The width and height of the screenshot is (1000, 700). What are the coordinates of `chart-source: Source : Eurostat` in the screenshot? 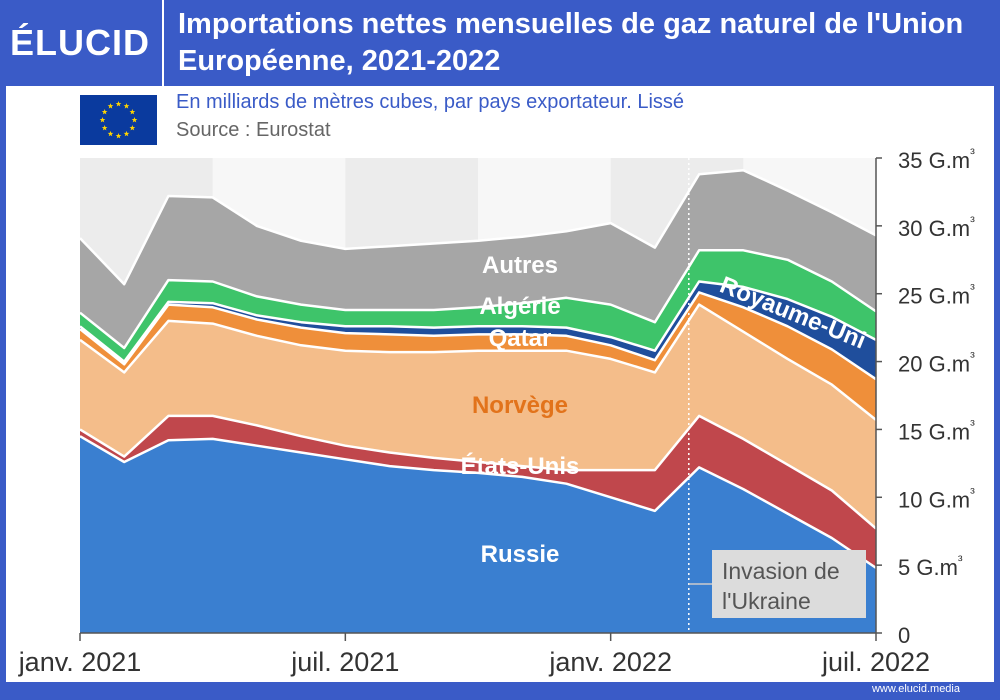 It's located at (253, 130).